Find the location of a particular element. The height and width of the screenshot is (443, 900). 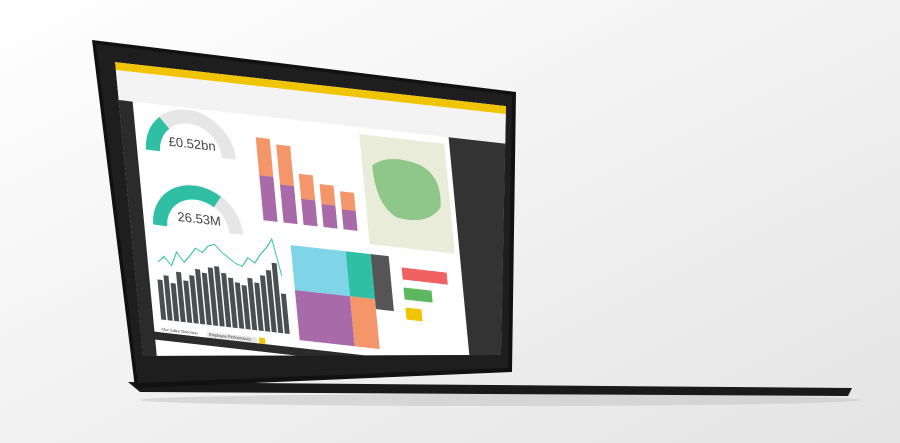

tab-label: Employee Performance is located at coordinates (230, 337).